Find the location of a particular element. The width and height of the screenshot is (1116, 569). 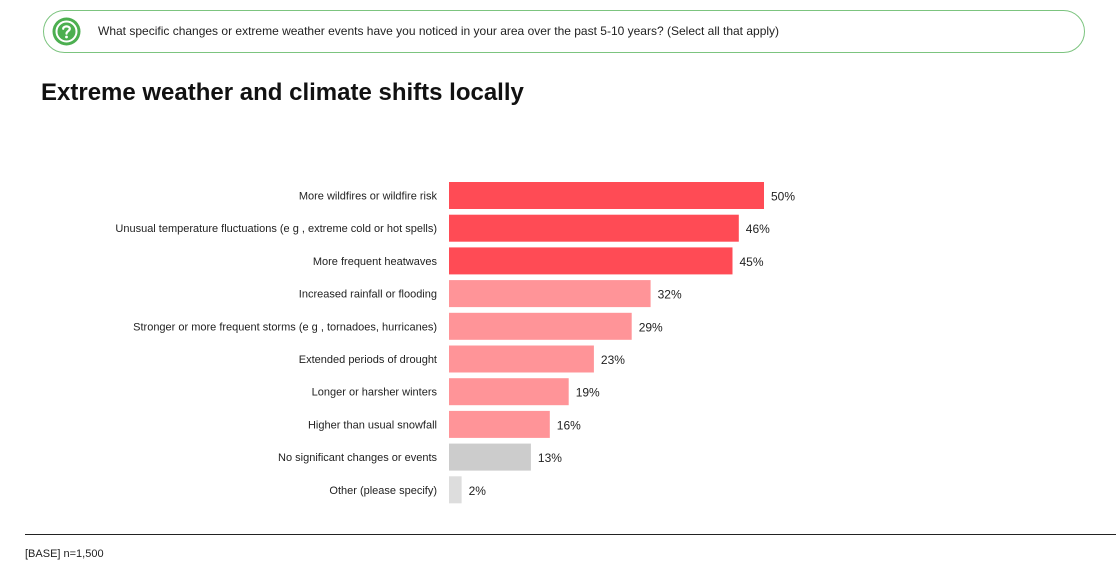

category-label: Extended periods of drought is located at coordinates (368, 360).